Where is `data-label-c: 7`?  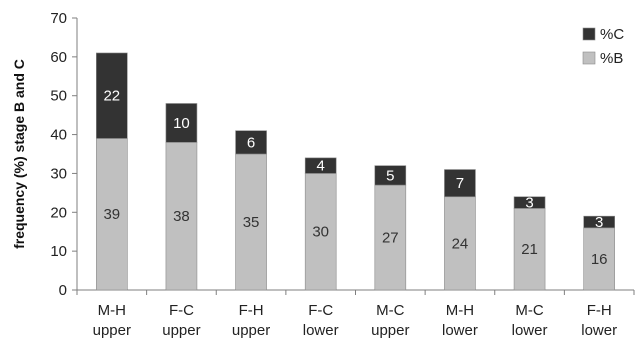
data-label-c: 7 is located at coordinates (460, 183).